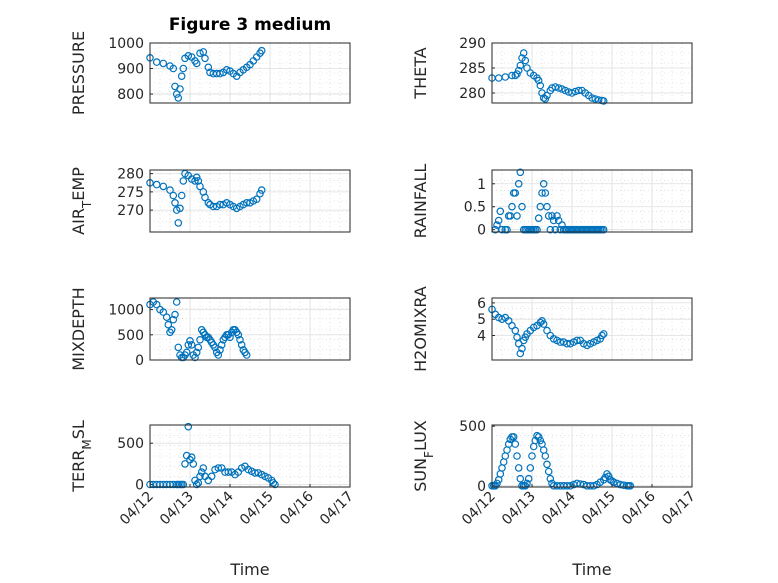 This screenshot has width=778, height=583. Describe the element at coordinates (297, 508) in the screenshot. I see `x-tick-label: 04/16` at that location.